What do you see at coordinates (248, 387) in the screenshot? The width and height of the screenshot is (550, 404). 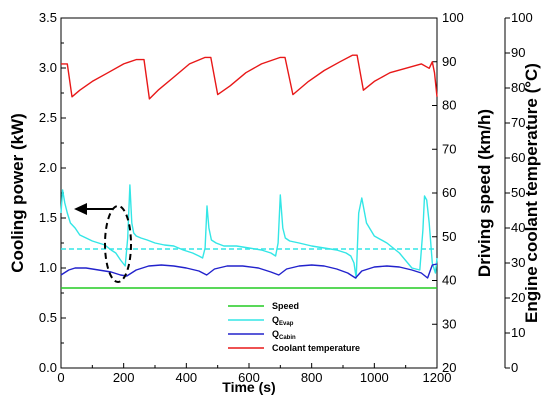 I see `x-axis-title: Time (s)` at bounding box center [248, 387].